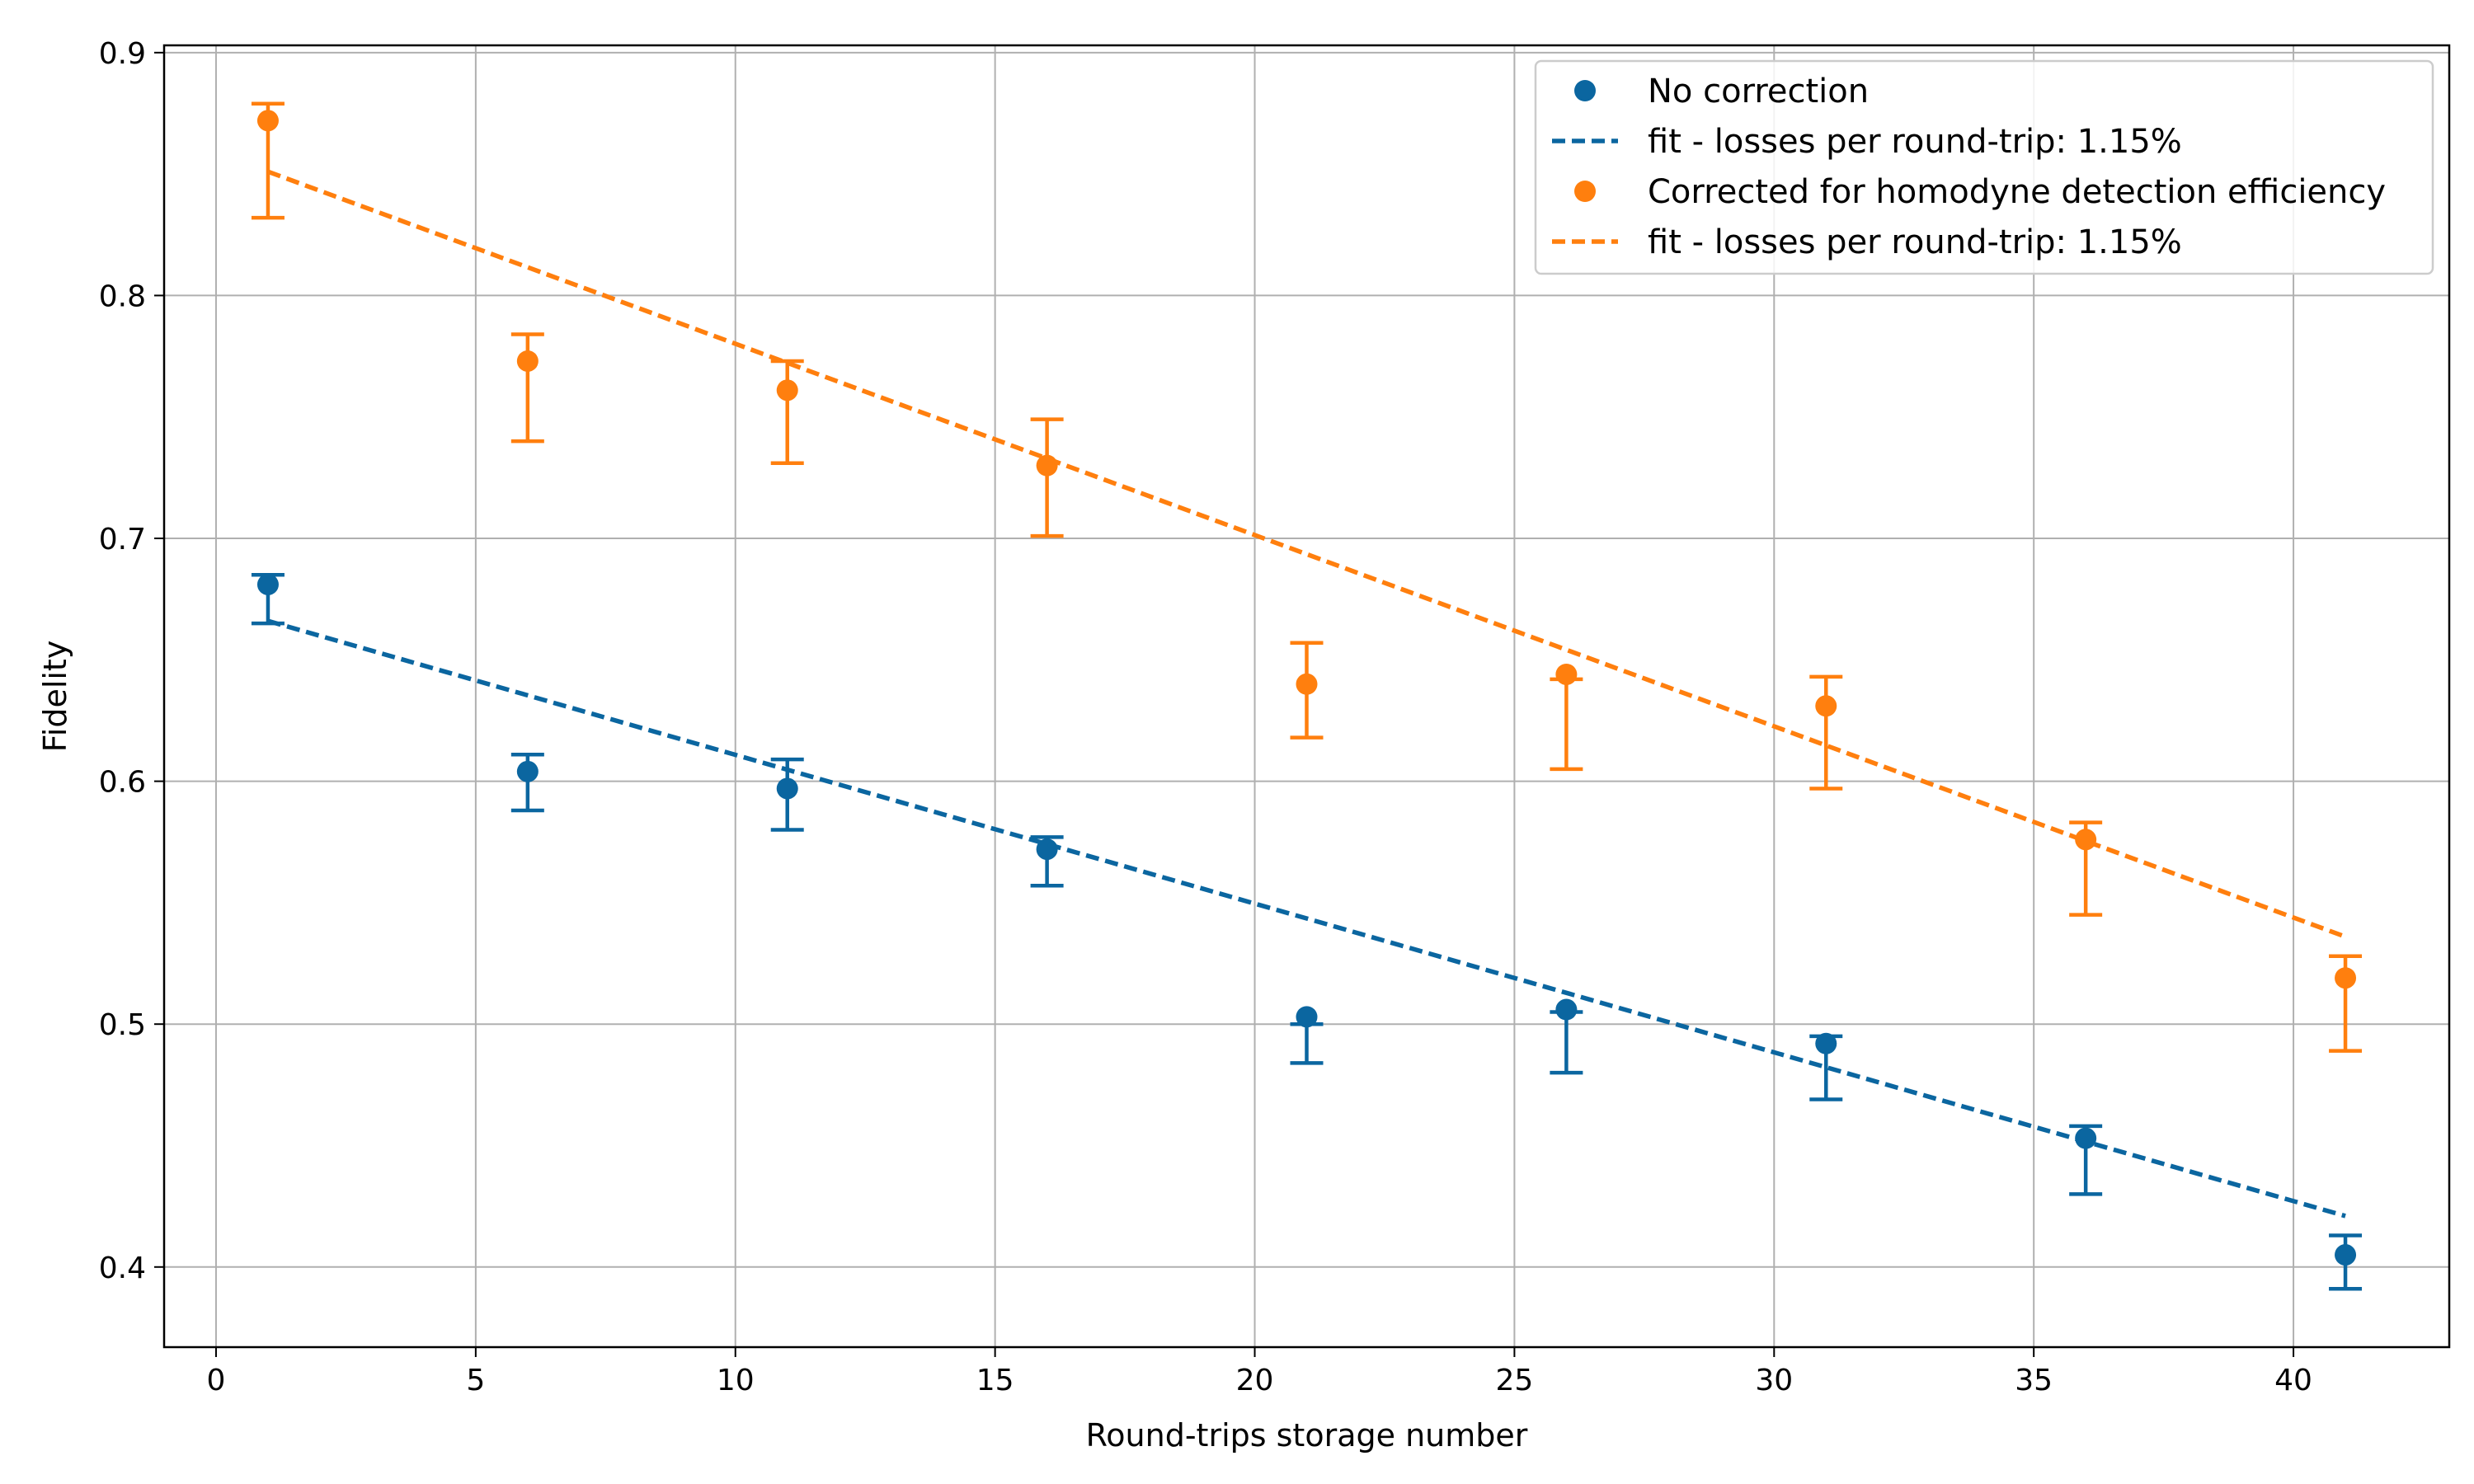 This screenshot has height=1484, width=2474. What do you see at coordinates (55, 697) in the screenshot?
I see `y-axis-label: Fidelity` at bounding box center [55, 697].